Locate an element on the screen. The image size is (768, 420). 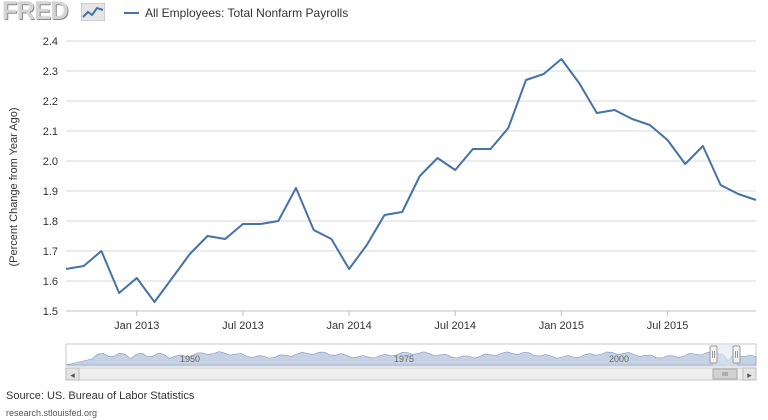
navigator-series-area is located at coordinates (411, 358).